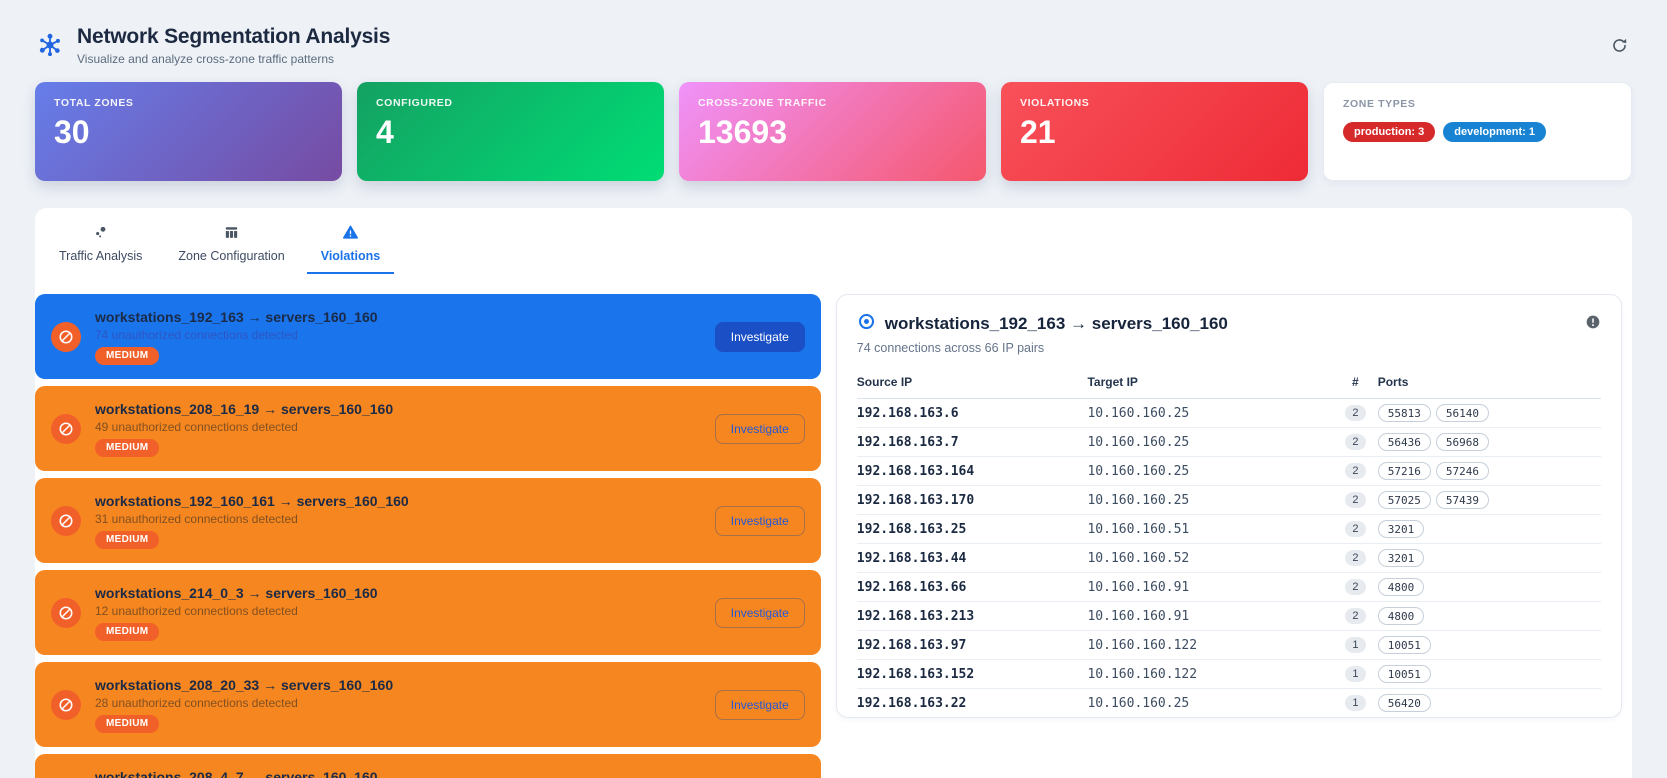 Image resolution: width=1667 pixels, height=778 pixels. I want to click on stat-label: VIOLATIONS, so click(1055, 103).